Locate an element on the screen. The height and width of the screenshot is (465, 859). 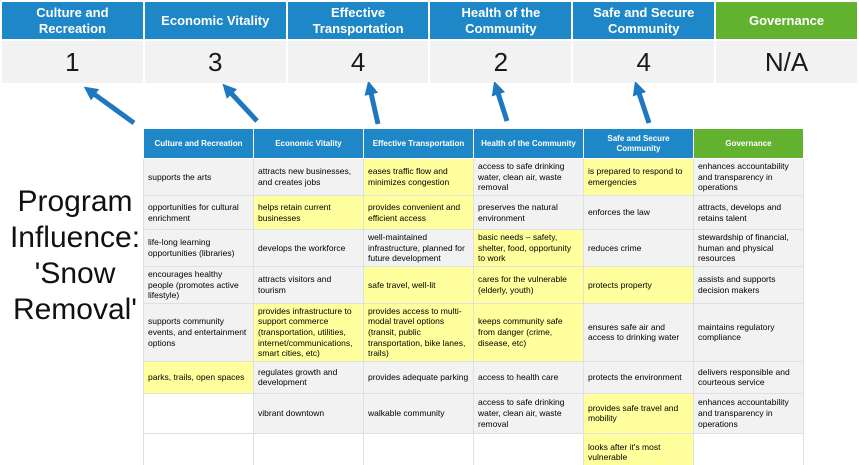
score-column-header-safety: Safe and Secure Community is located at coordinates (644, 20).